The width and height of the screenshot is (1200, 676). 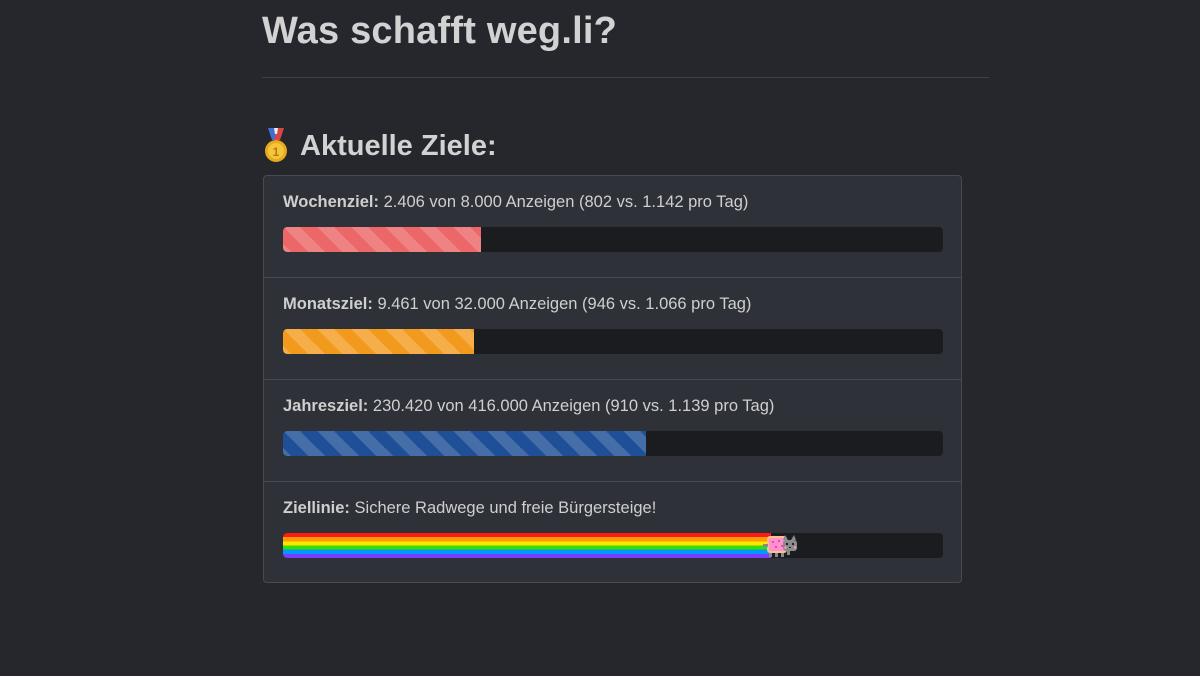 I want to click on progress-fill-rainbow, so click(x=527, y=545).